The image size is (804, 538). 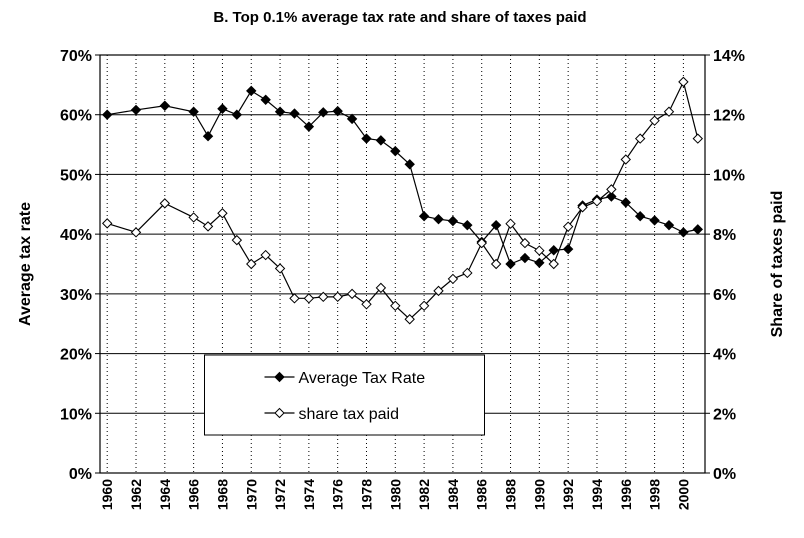 I want to click on x-tick-label: 1990, so click(x=539, y=494).